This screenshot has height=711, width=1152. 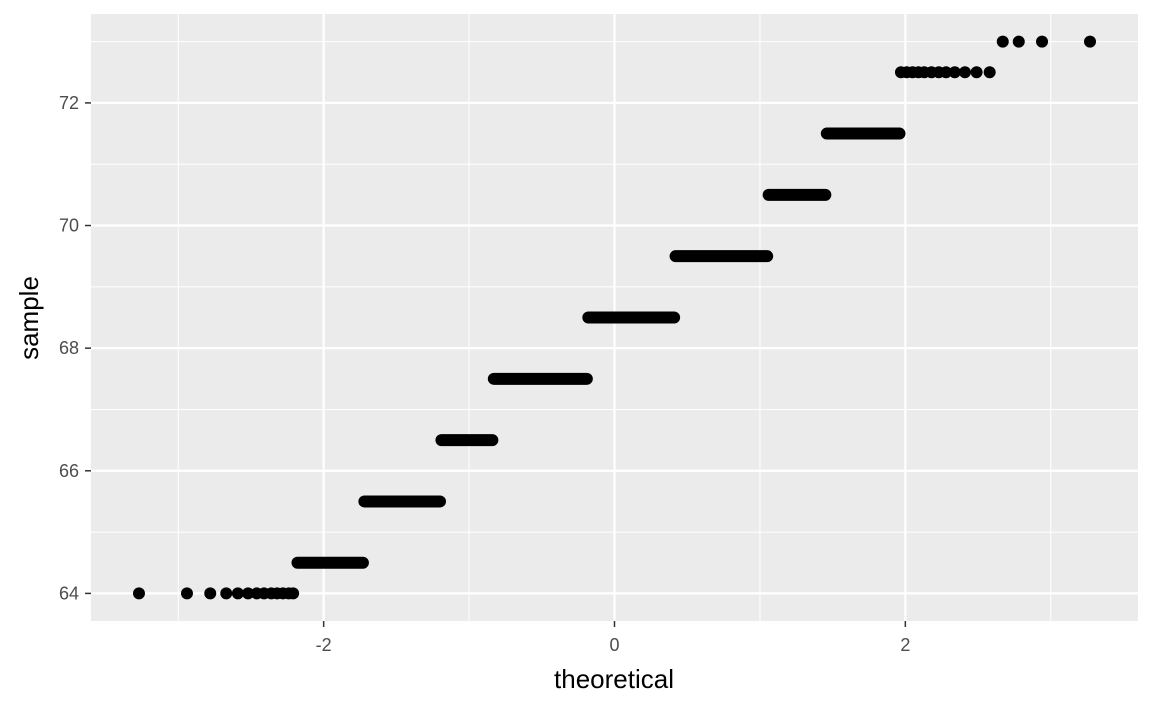 I want to click on y-tick-label: 68, so click(x=69, y=348).